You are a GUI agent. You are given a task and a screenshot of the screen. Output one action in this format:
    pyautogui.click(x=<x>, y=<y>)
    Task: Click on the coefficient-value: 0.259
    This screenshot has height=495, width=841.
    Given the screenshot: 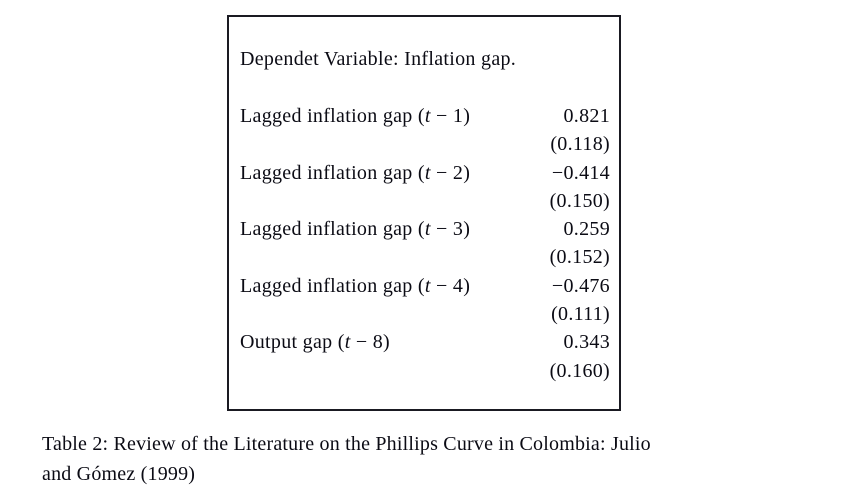 What is the action you would take?
    pyautogui.click(x=586, y=229)
    